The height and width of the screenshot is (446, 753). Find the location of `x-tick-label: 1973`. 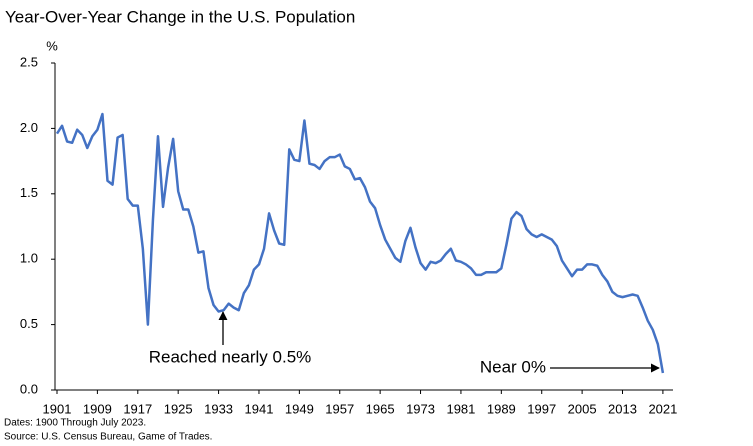

x-tick-label: 1973 is located at coordinates (420, 408).